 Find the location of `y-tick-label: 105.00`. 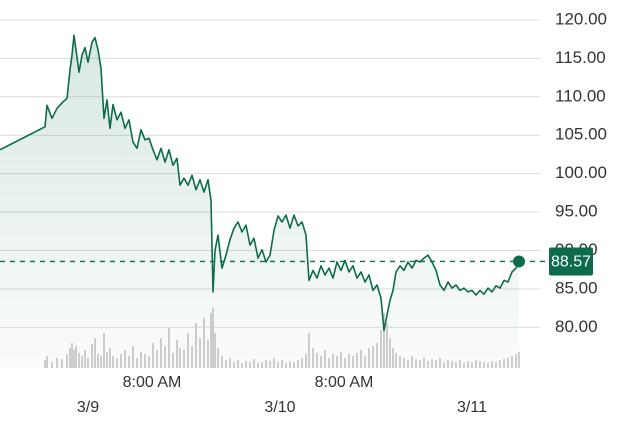

y-tick-label: 105.00 is located at coordinates (581, 134).